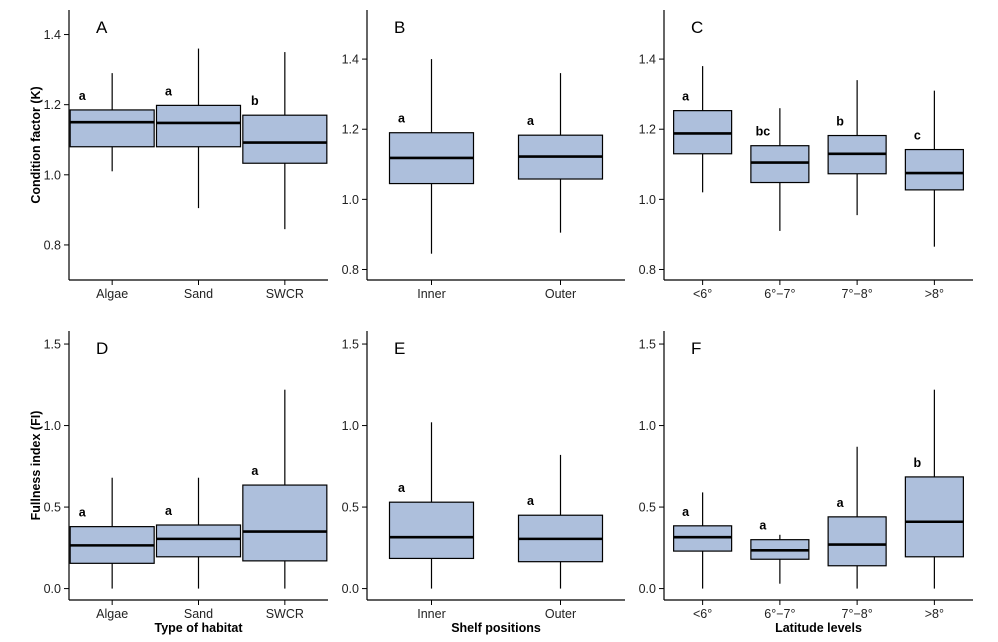 The width and height of the screenshot is (998, 642). Describe the element at coordinates (496, 628) in the screenshot. I see `x-axis-title: Shelf positions` at that location.